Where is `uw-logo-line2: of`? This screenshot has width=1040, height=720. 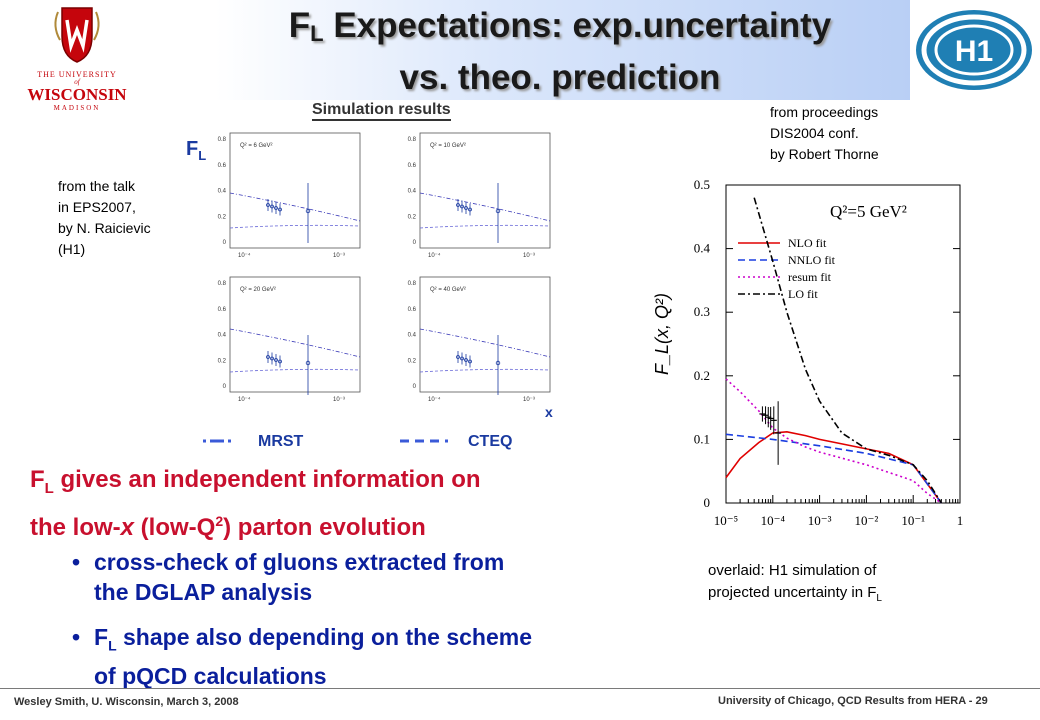
uw-logo-line2: of is located at coordinates (77, 82).